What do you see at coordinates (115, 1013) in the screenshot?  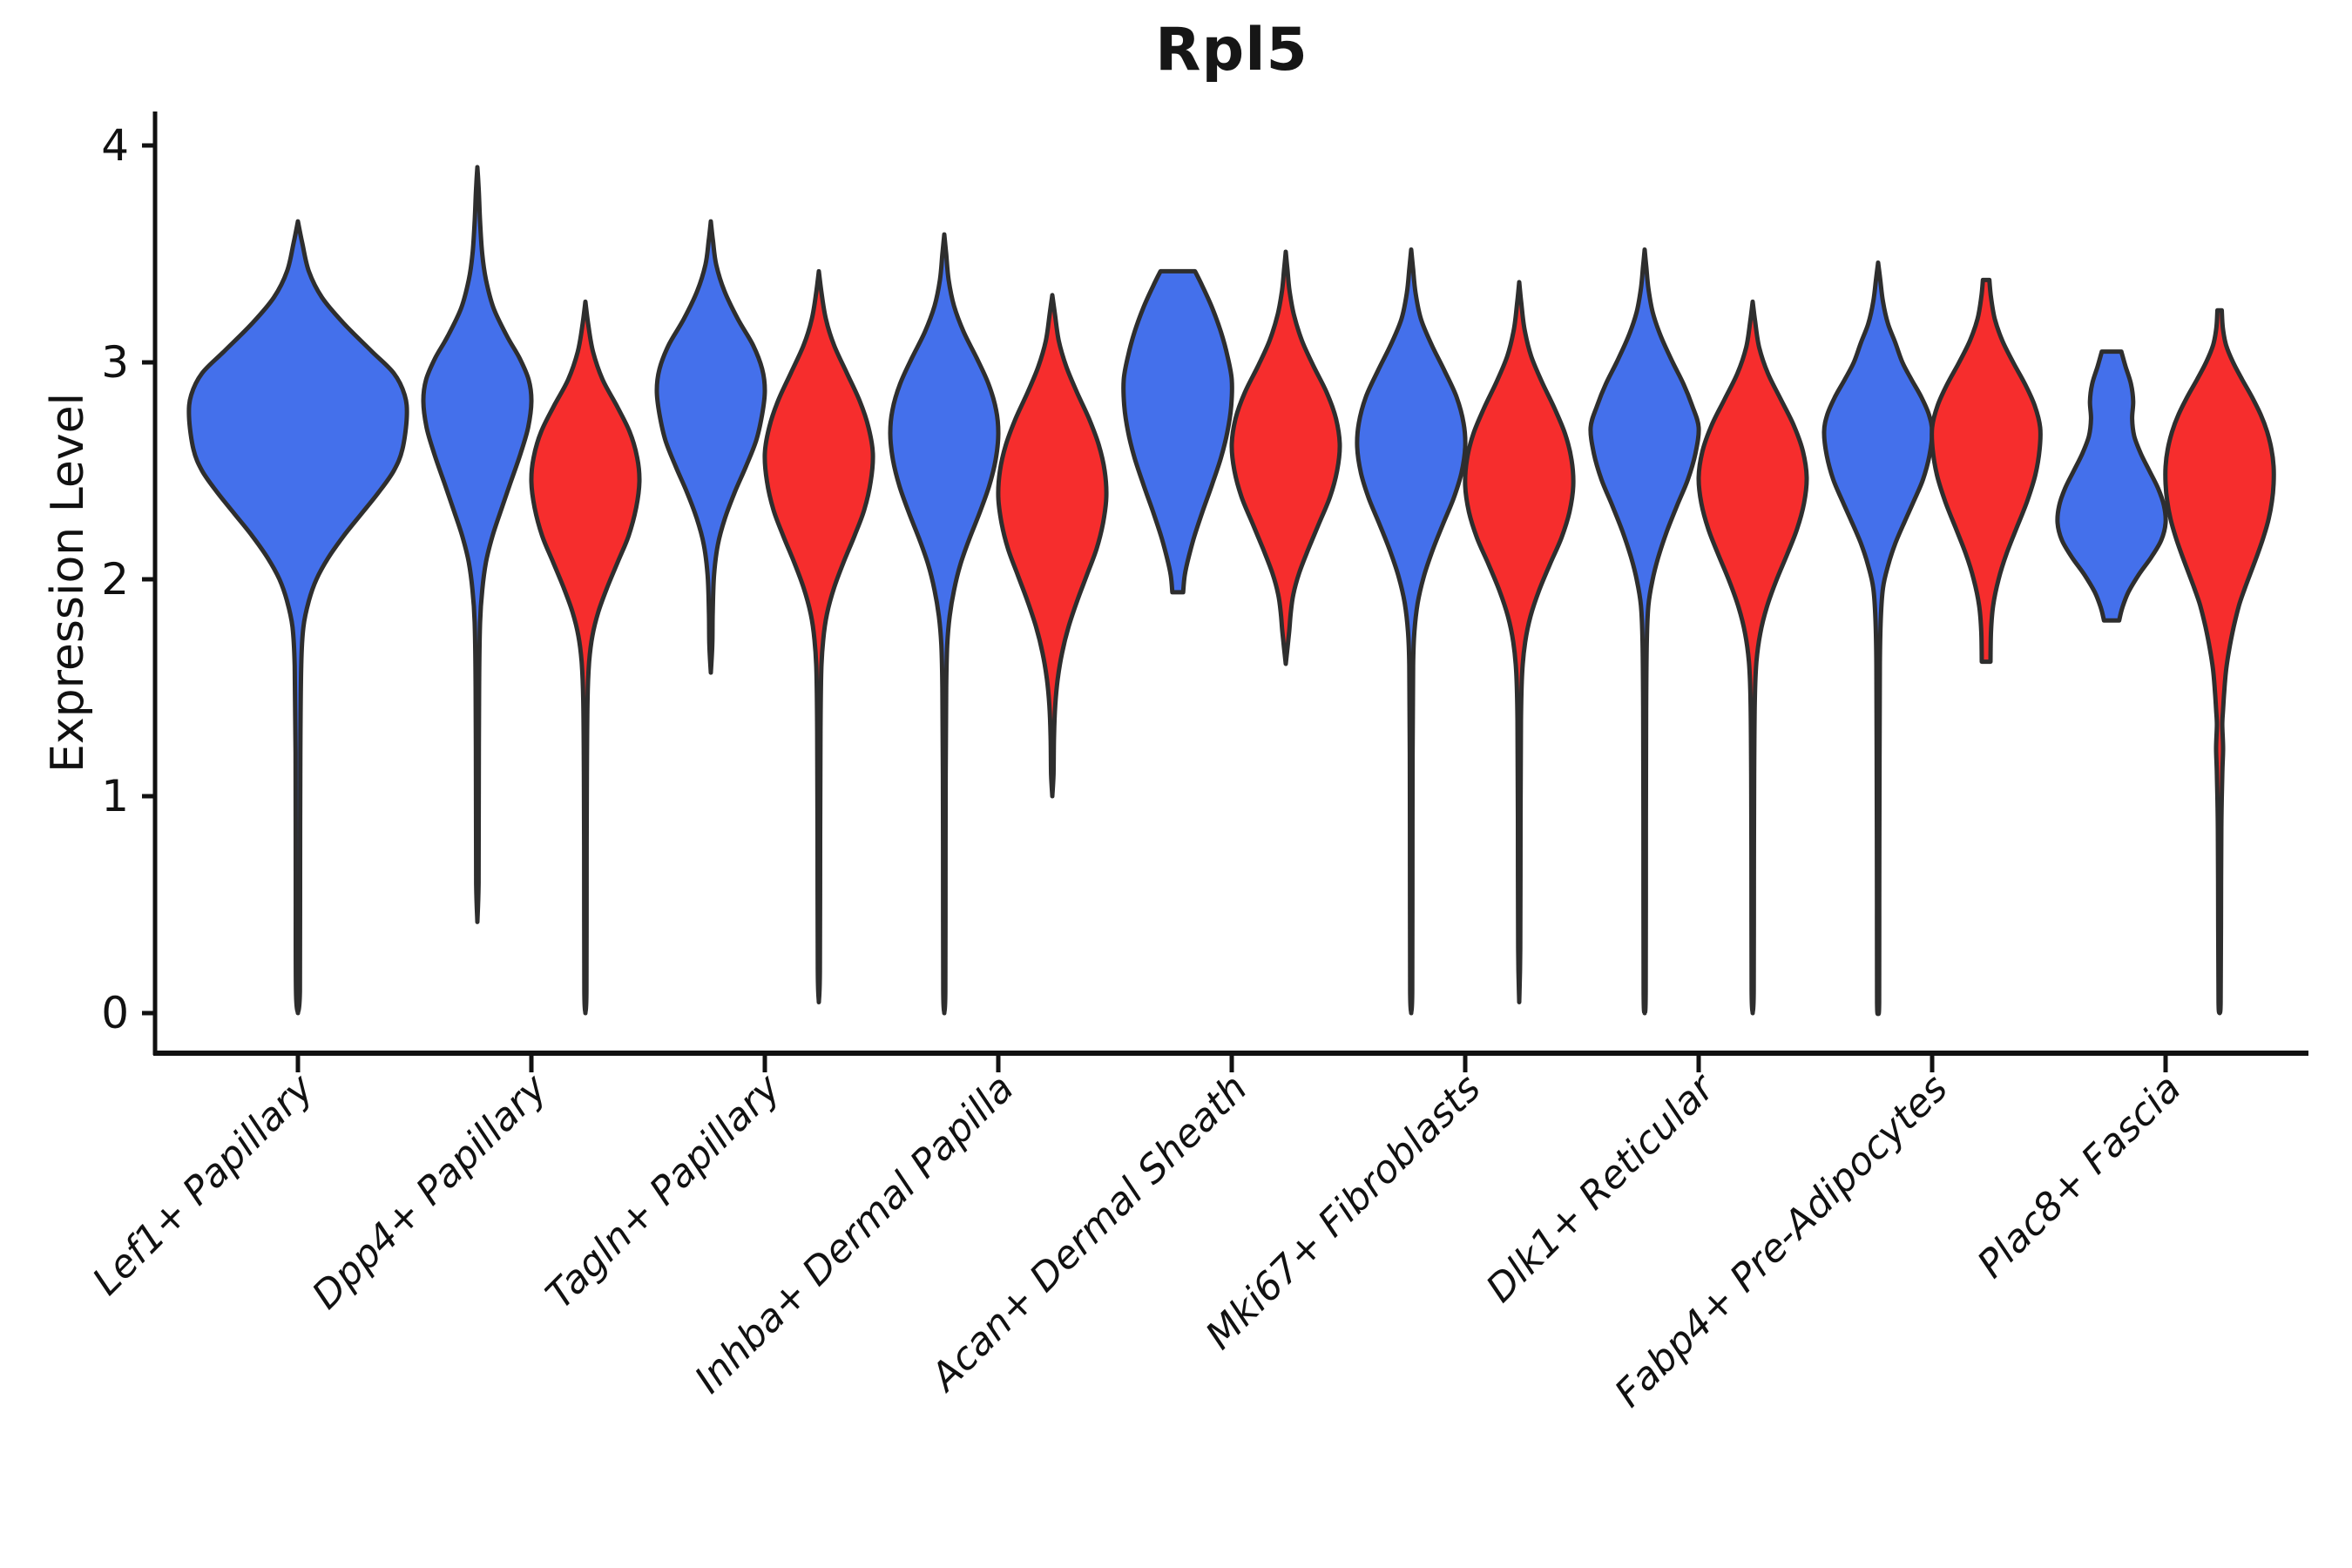 I see `y-tick-label: 0` at bounding box center [115, 1013].